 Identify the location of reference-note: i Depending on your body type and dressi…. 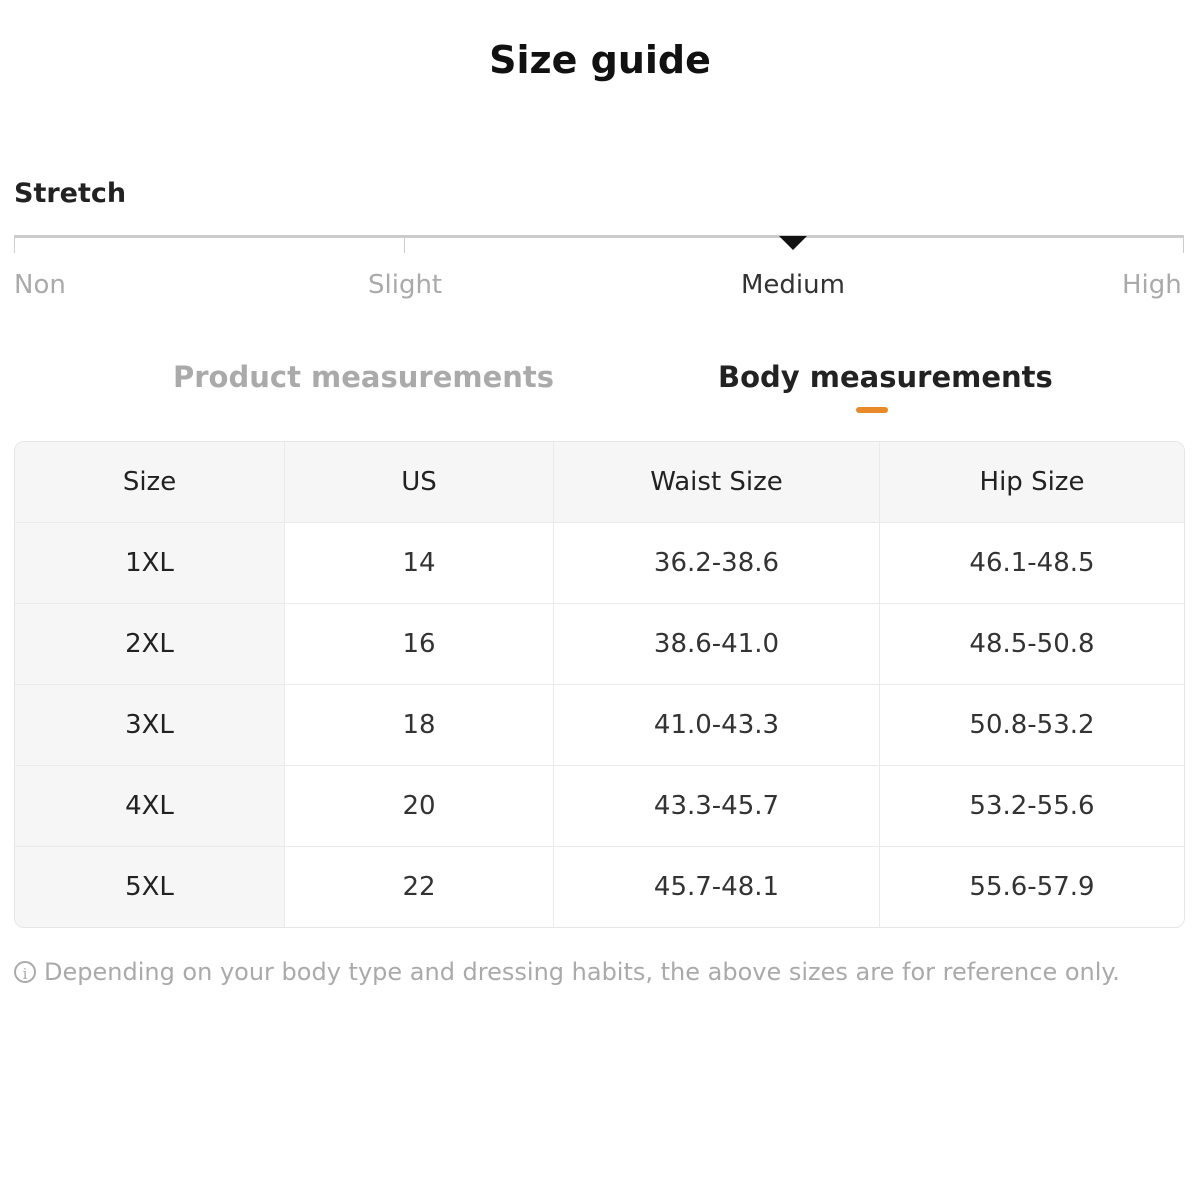
(567, 972).